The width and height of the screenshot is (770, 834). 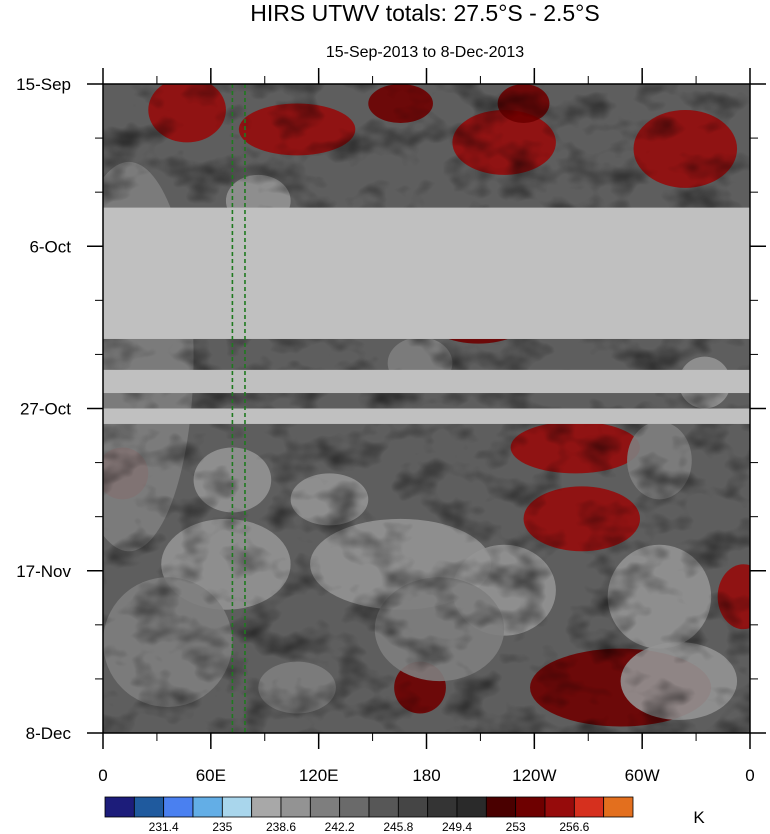 I want to click on y-tick-label: 17-Nov, so click(x=43, y=571).